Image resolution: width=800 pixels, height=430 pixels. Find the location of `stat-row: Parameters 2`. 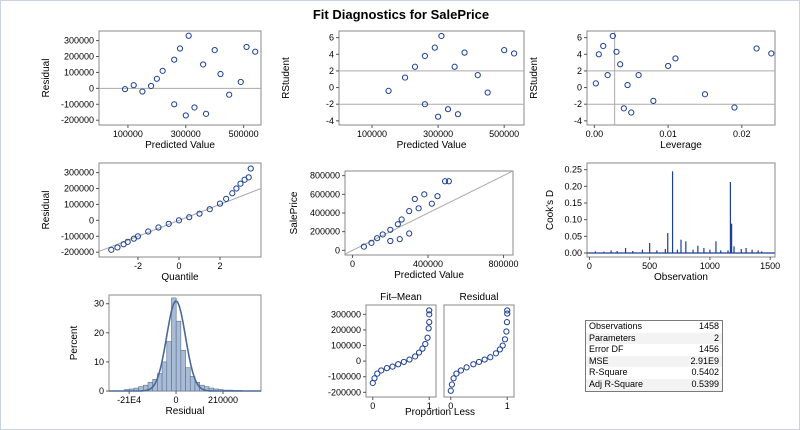

stat-row: Parameters 2 is located at coordinates (654, 338).